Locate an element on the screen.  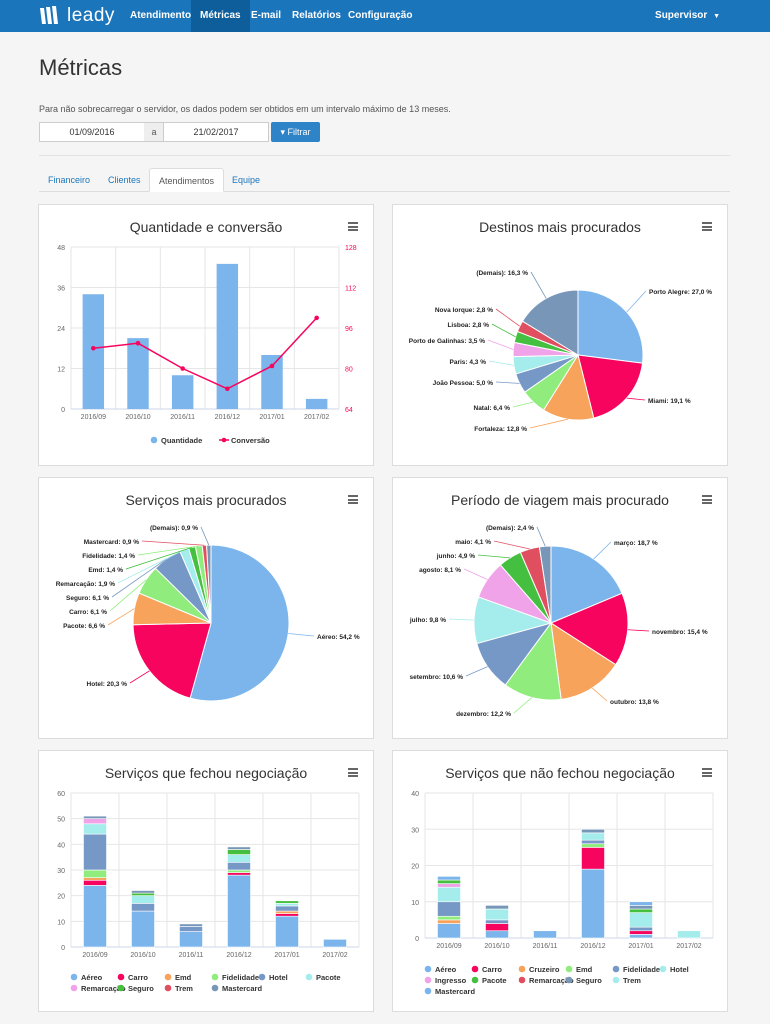
pie-data-label: Paris: 4,3 % is located at coordinates (468, 362).